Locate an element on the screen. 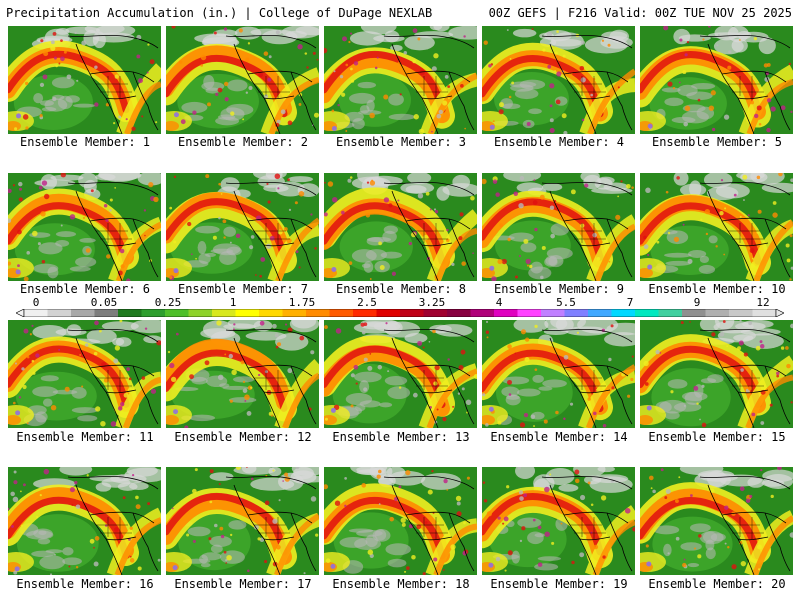 This screenshot has height=600, width=800. ensemble-member-14-map is located at coordinates (558, 374).